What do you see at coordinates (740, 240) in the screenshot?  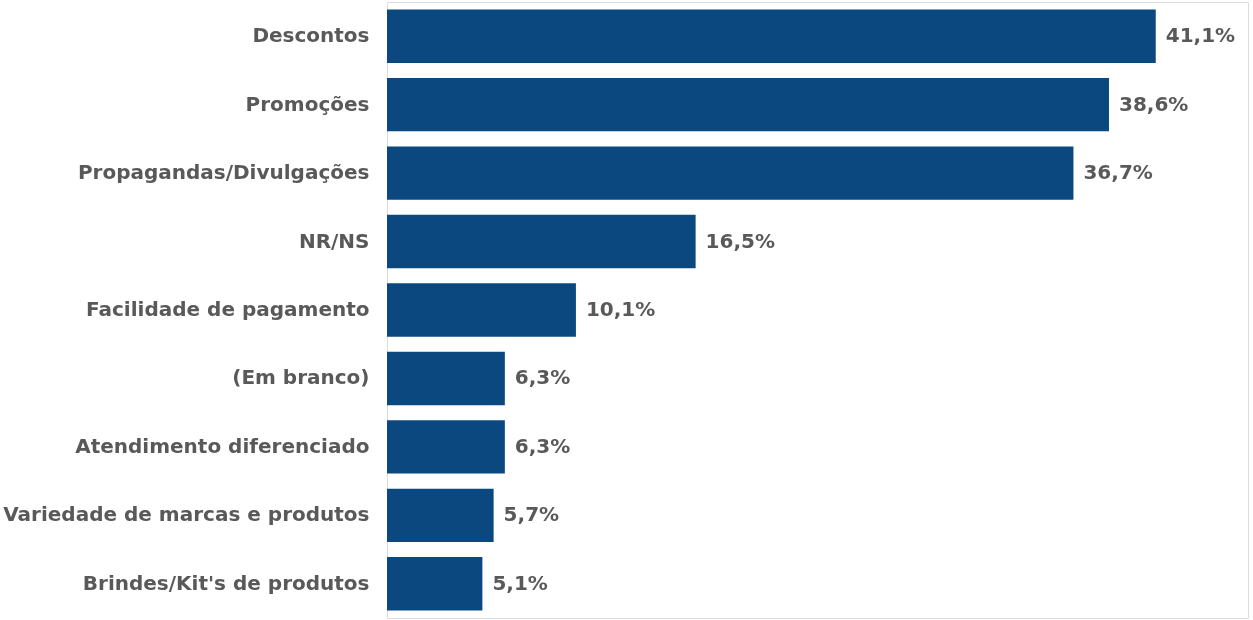 I see `data-label: 16,5%` at bounding box center [740, 240].